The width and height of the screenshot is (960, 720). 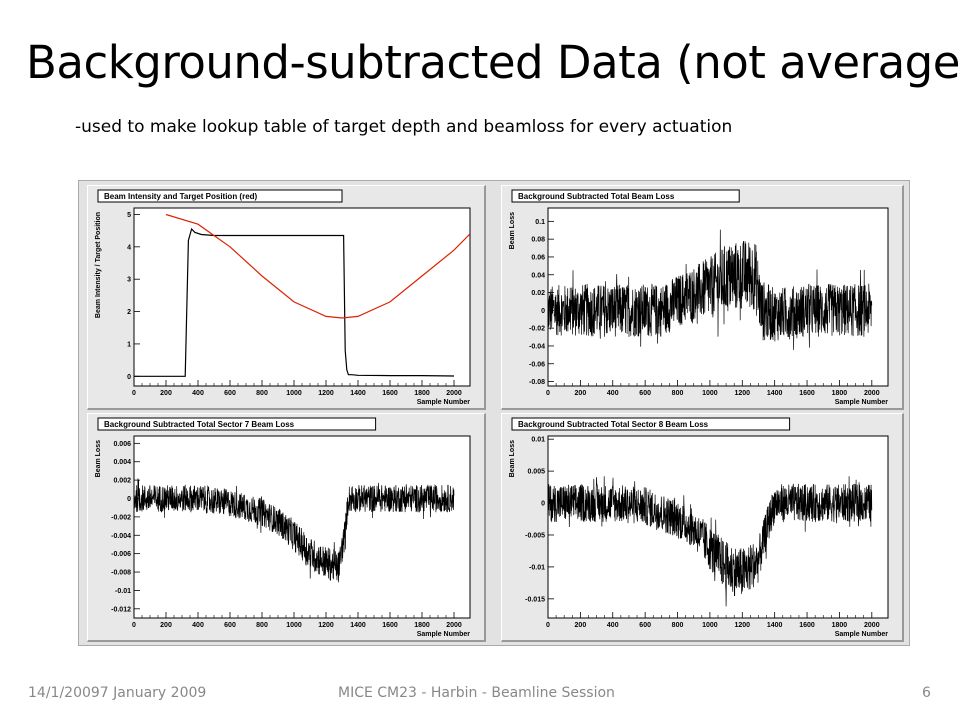 I want to click on chart-title: Beam Intensity and Target Position (red), so click(x=181, y=196).